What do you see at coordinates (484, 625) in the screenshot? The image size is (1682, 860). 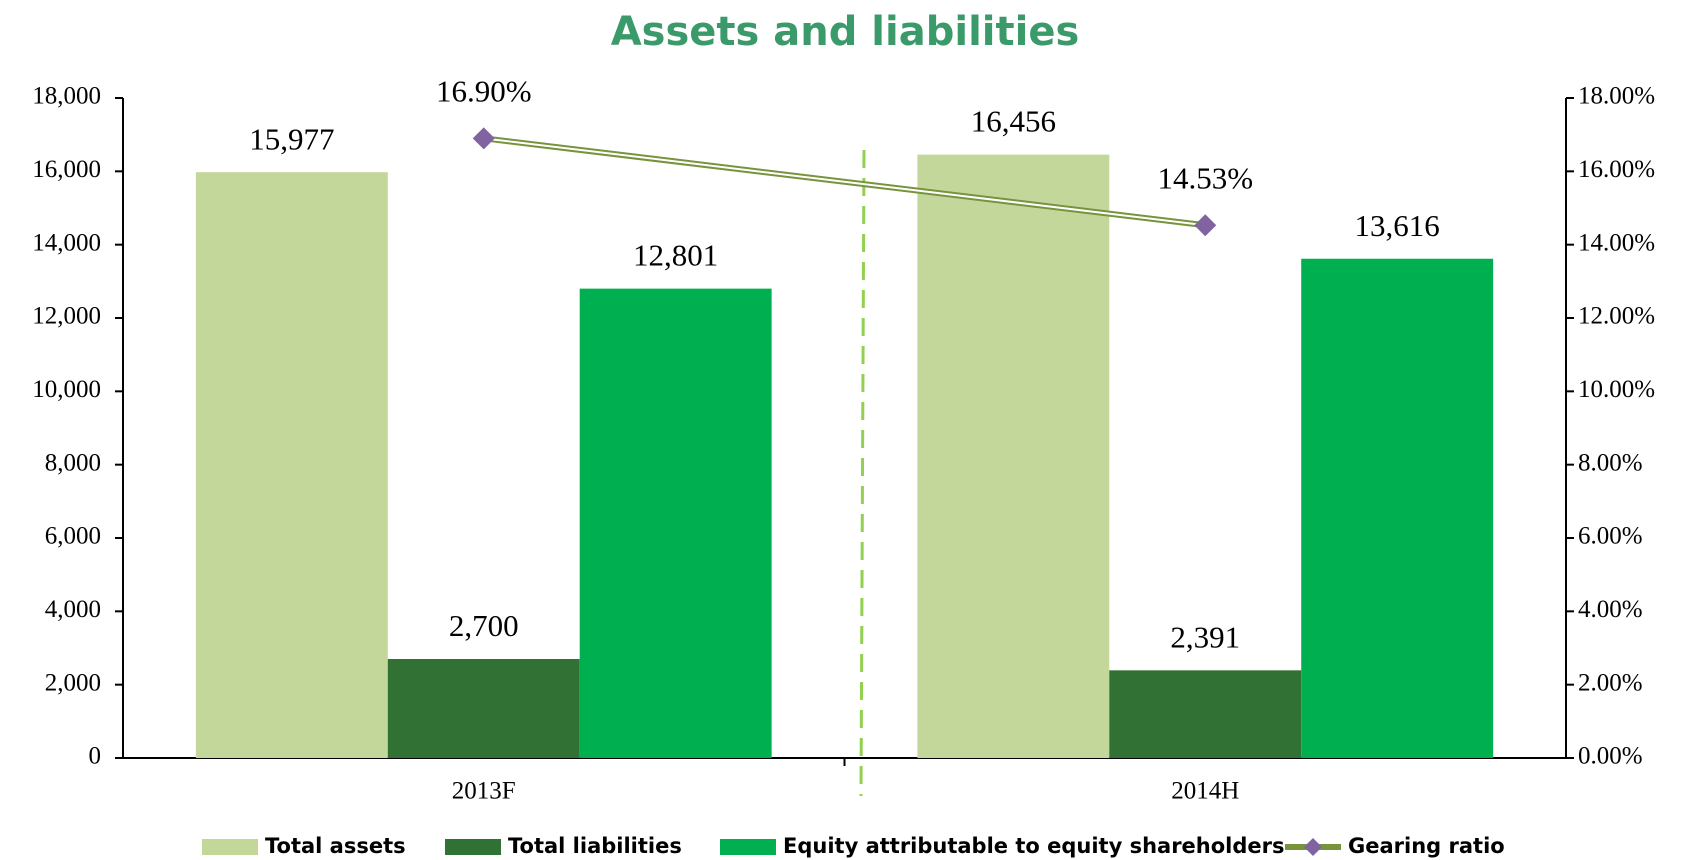 I see `bar-value-label: 2,700` at bounding box center [484, 625].